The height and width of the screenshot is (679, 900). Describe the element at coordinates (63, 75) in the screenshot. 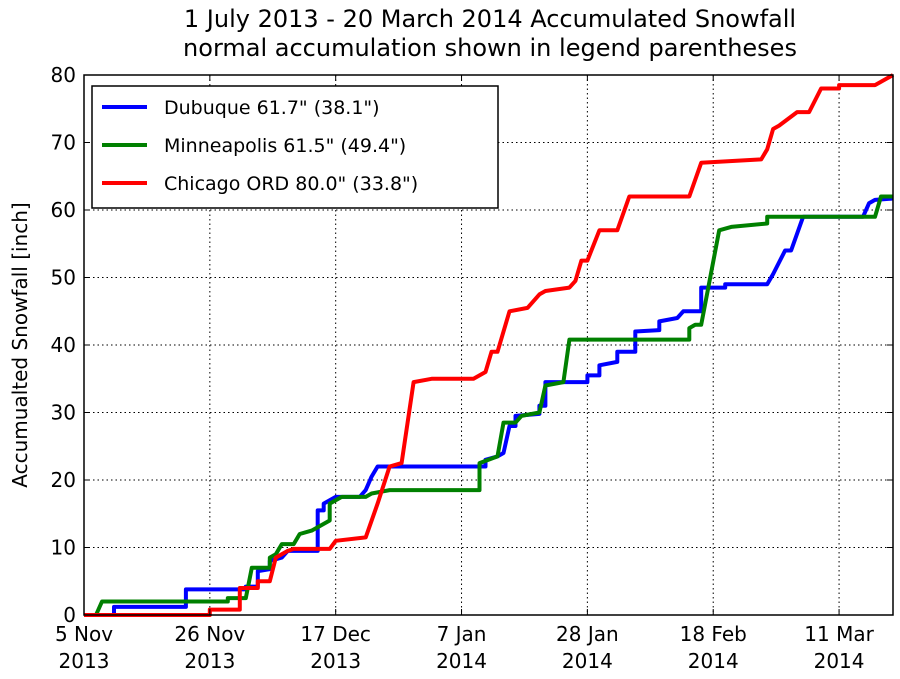

I see `y-tick-label: 80` at that location.